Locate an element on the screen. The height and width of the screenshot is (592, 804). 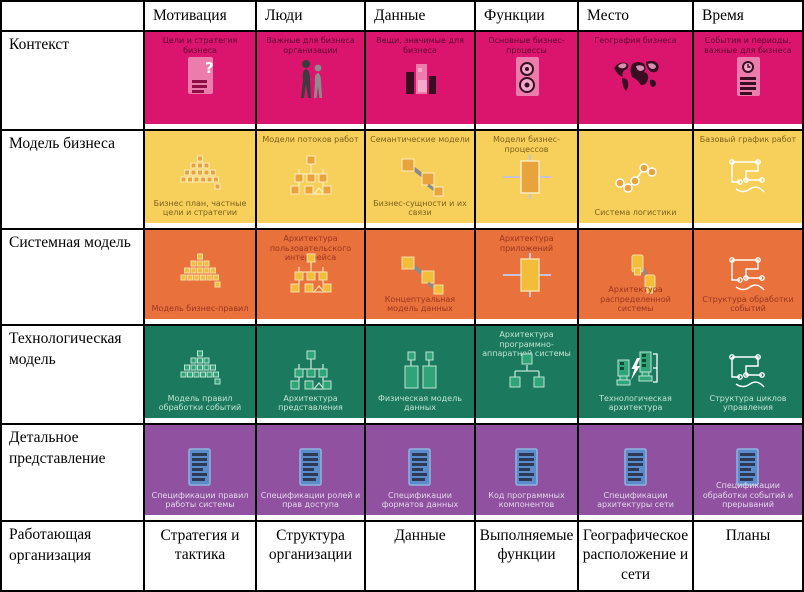
matrix-cell: Спецификации правил работы системы is located at coordinates (201, 473).